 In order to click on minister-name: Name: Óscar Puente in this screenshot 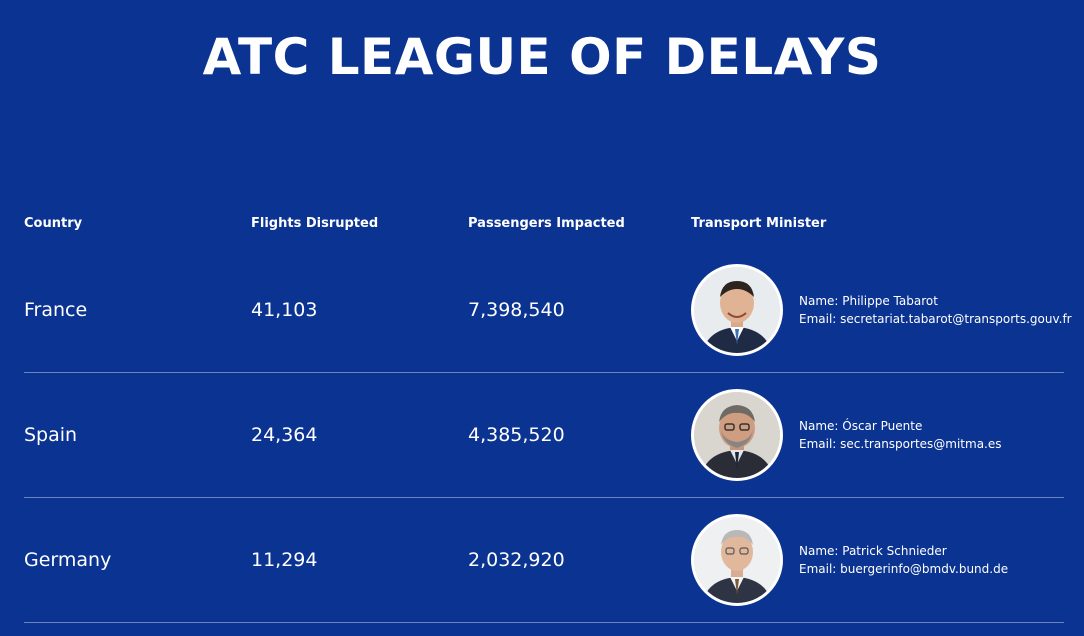, I will do `click(861, 426)`.